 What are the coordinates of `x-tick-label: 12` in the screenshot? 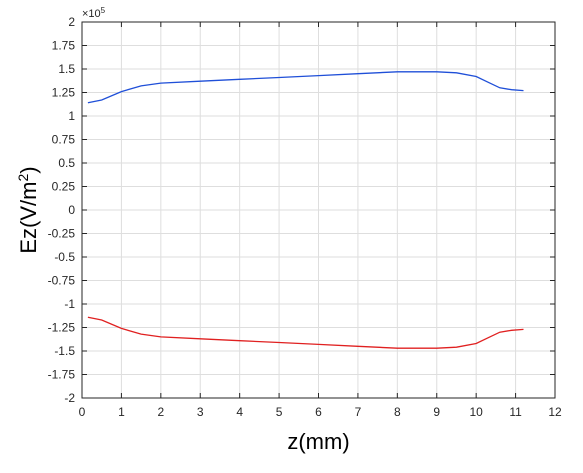 It's located at (555, 412).